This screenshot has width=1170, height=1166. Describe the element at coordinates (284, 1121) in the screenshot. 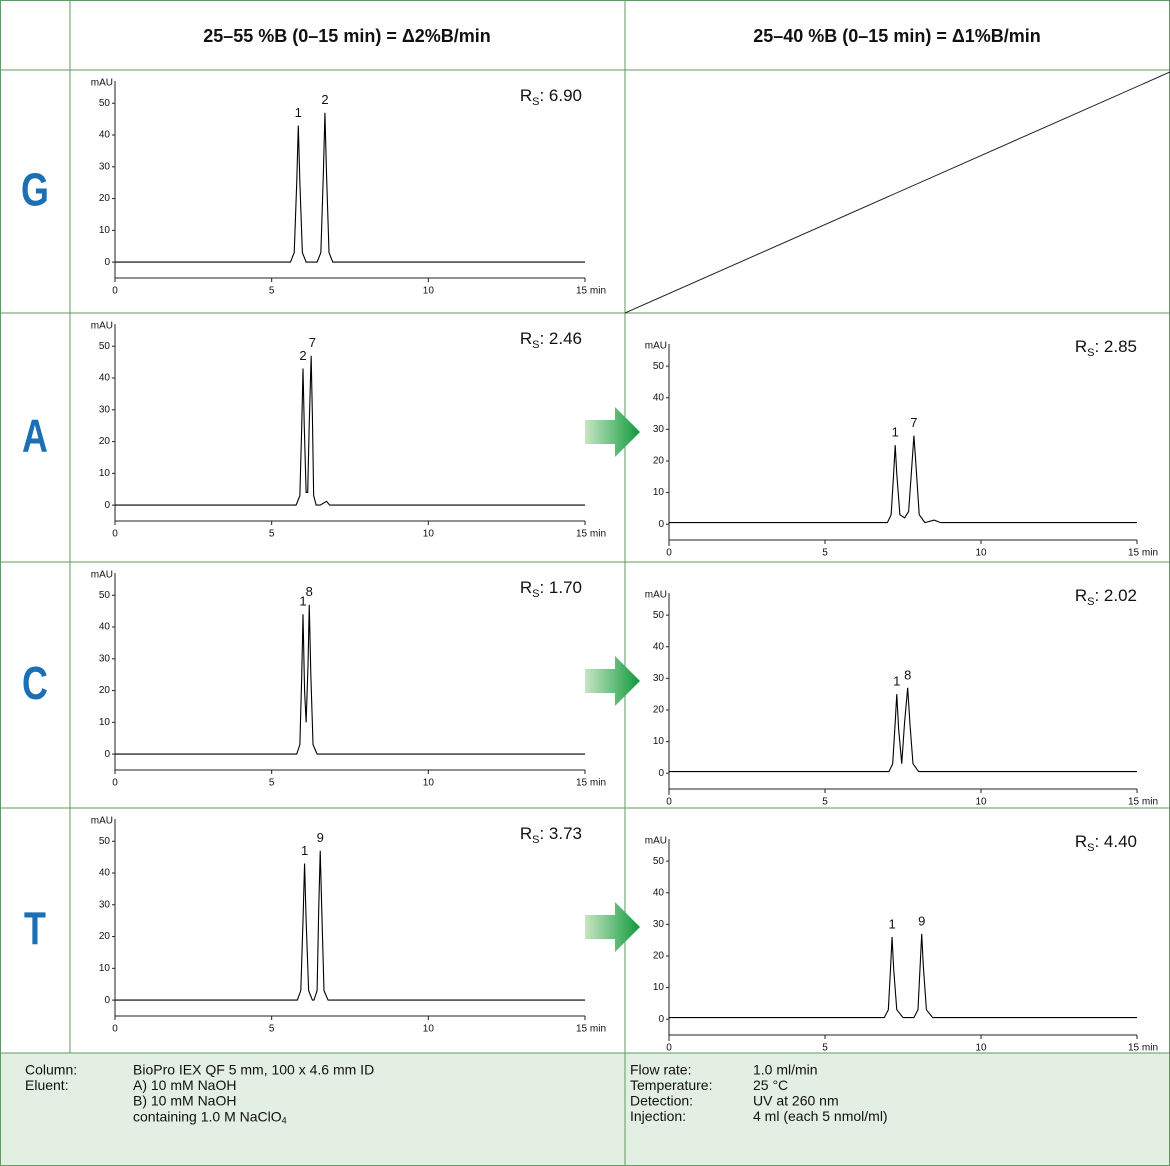

I see `footer-value-subscript: 4` at that location.